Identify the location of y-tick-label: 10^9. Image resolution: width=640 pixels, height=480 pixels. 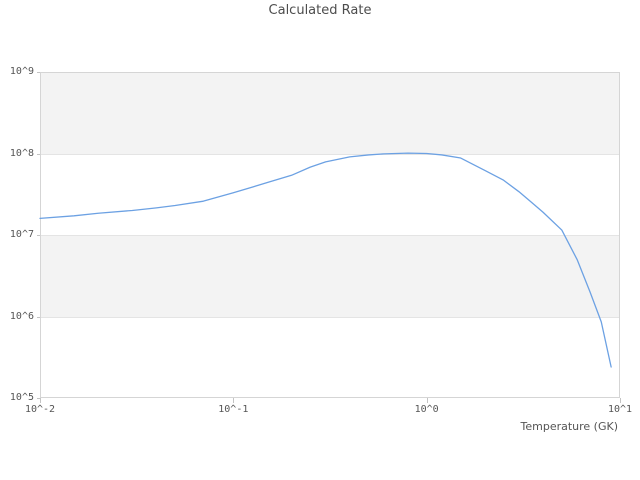
(21, 71).